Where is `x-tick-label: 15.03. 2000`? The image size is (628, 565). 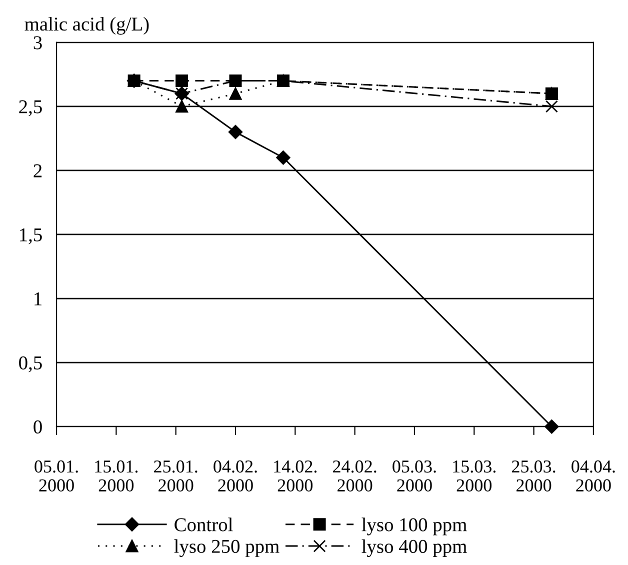 x-tick-label: 15.03. 2000 is located at coordinates (474, 476).